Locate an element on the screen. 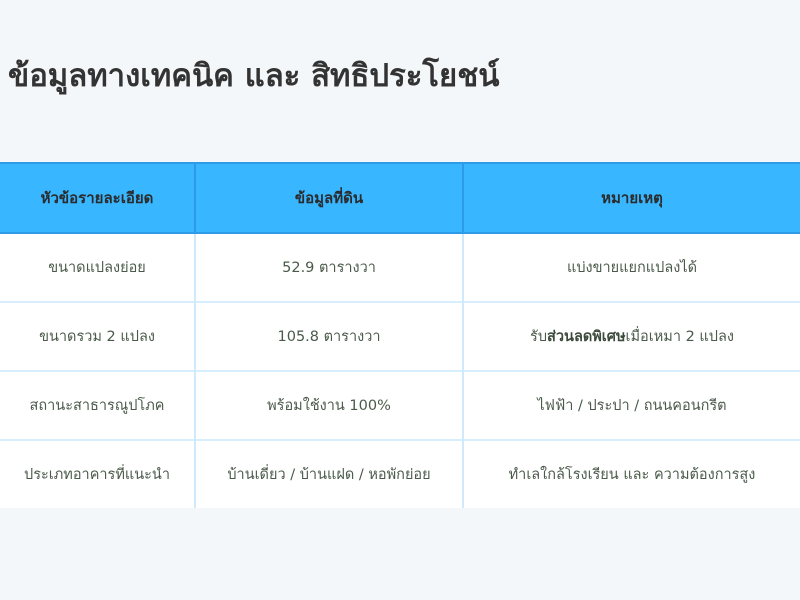 The image size is (800, 600). cell-info: 105.8 ตารางวา is located at coordinates (328, 336).